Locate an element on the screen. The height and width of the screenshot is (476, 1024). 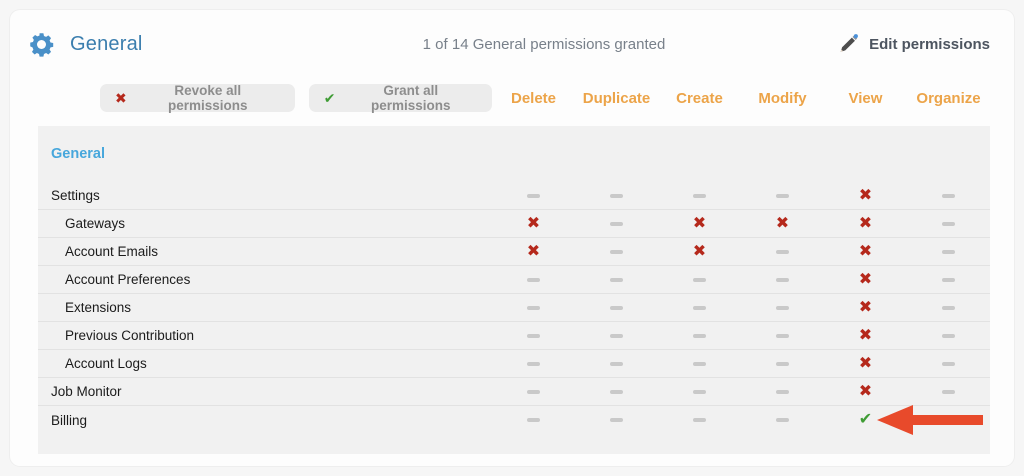
column-header-delete: Delete is located at coordinates (533, 98).